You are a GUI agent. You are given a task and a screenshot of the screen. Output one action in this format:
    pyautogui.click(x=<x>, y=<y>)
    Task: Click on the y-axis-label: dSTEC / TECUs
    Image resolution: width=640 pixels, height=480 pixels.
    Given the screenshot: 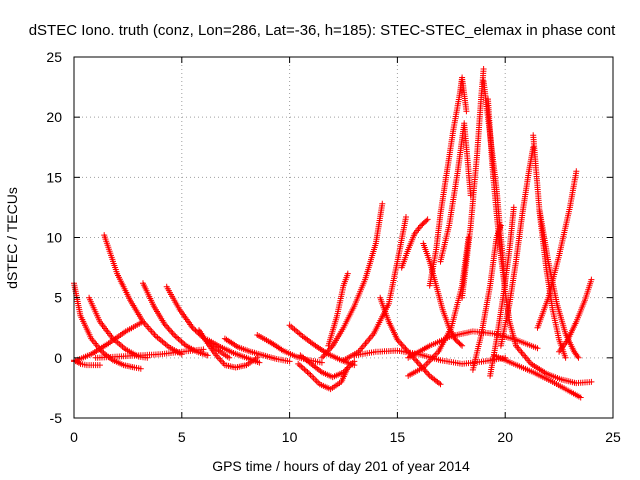 What is the action you would take?
    pyautogui.click(x=12, y=238)
    